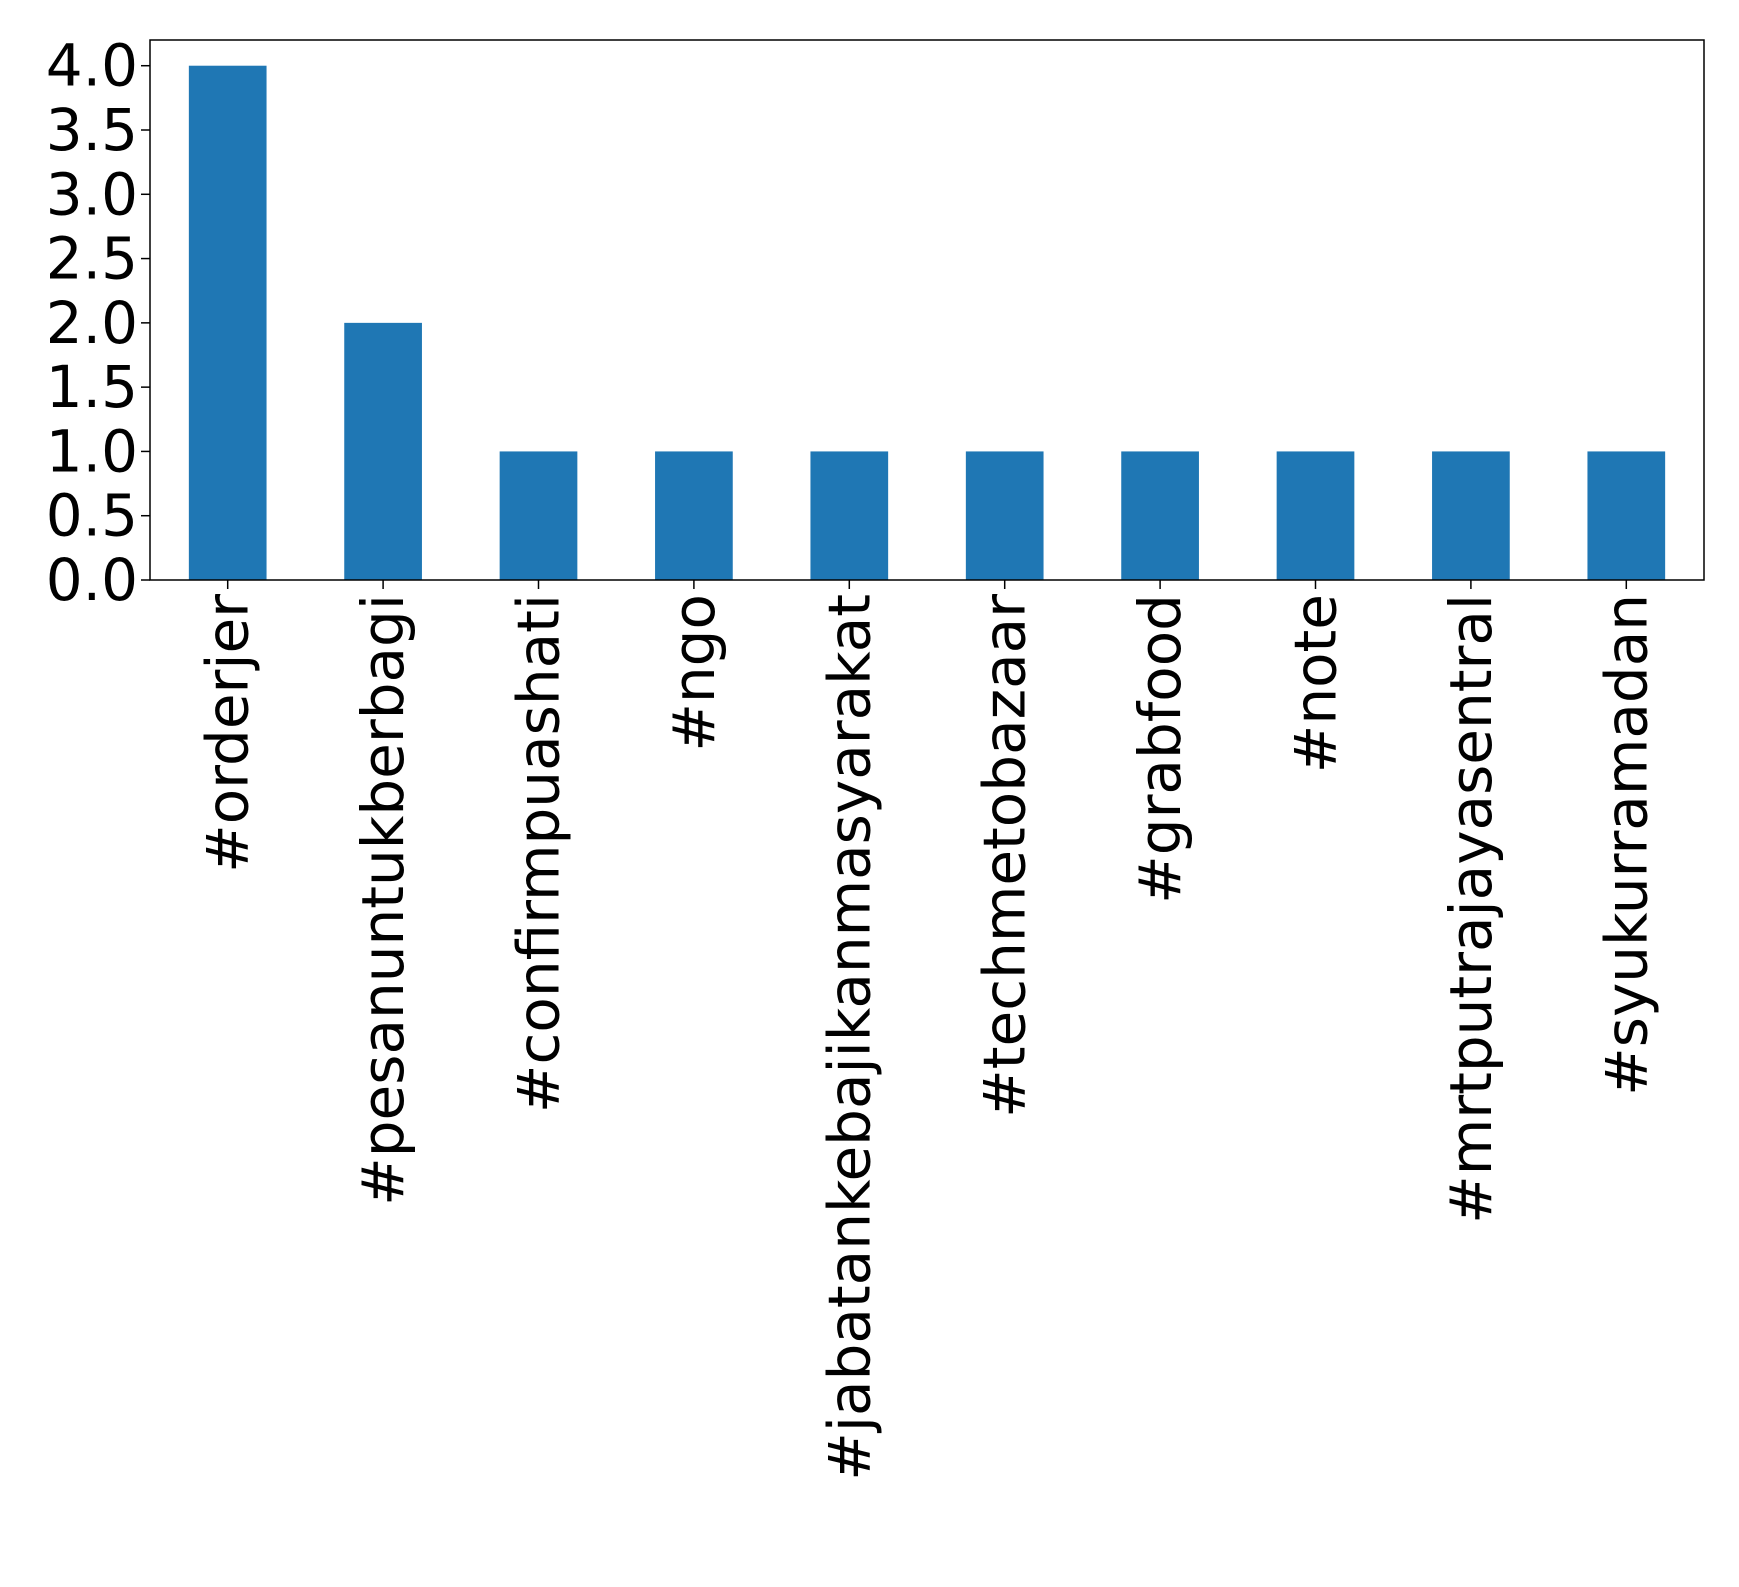  What do you see at coordinates (92, 580) in the screenshot?
I see `y-tick-label: 0.0` at bounding box center [92, 580].